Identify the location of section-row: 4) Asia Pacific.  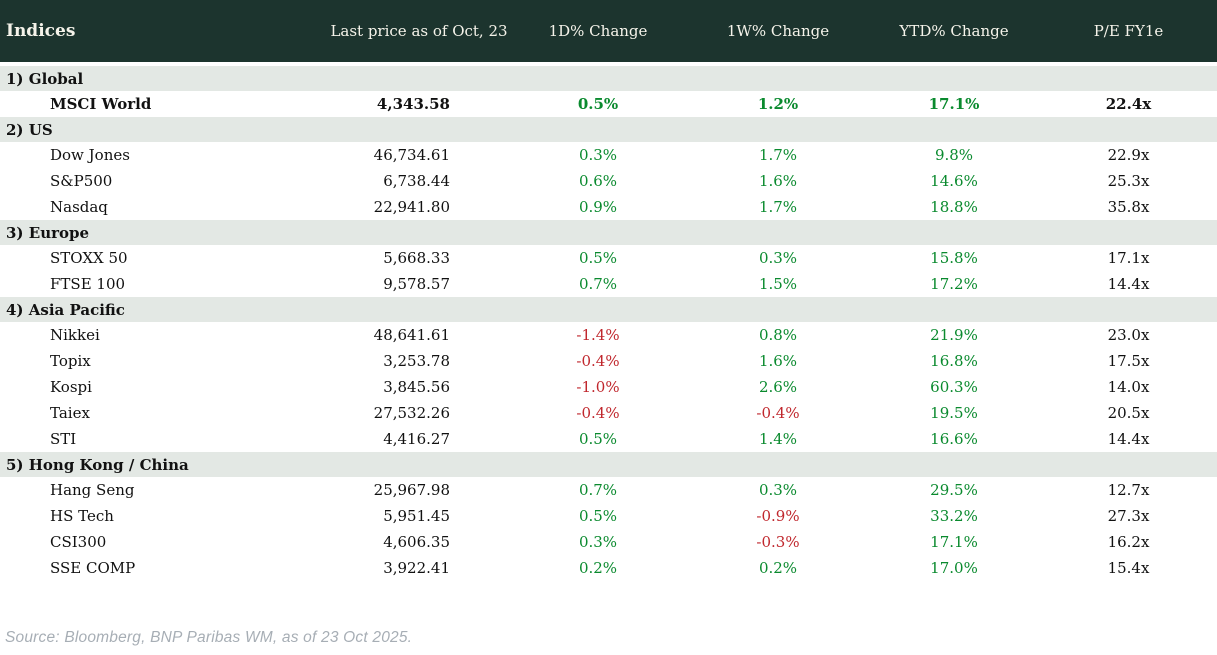
(608, 309).